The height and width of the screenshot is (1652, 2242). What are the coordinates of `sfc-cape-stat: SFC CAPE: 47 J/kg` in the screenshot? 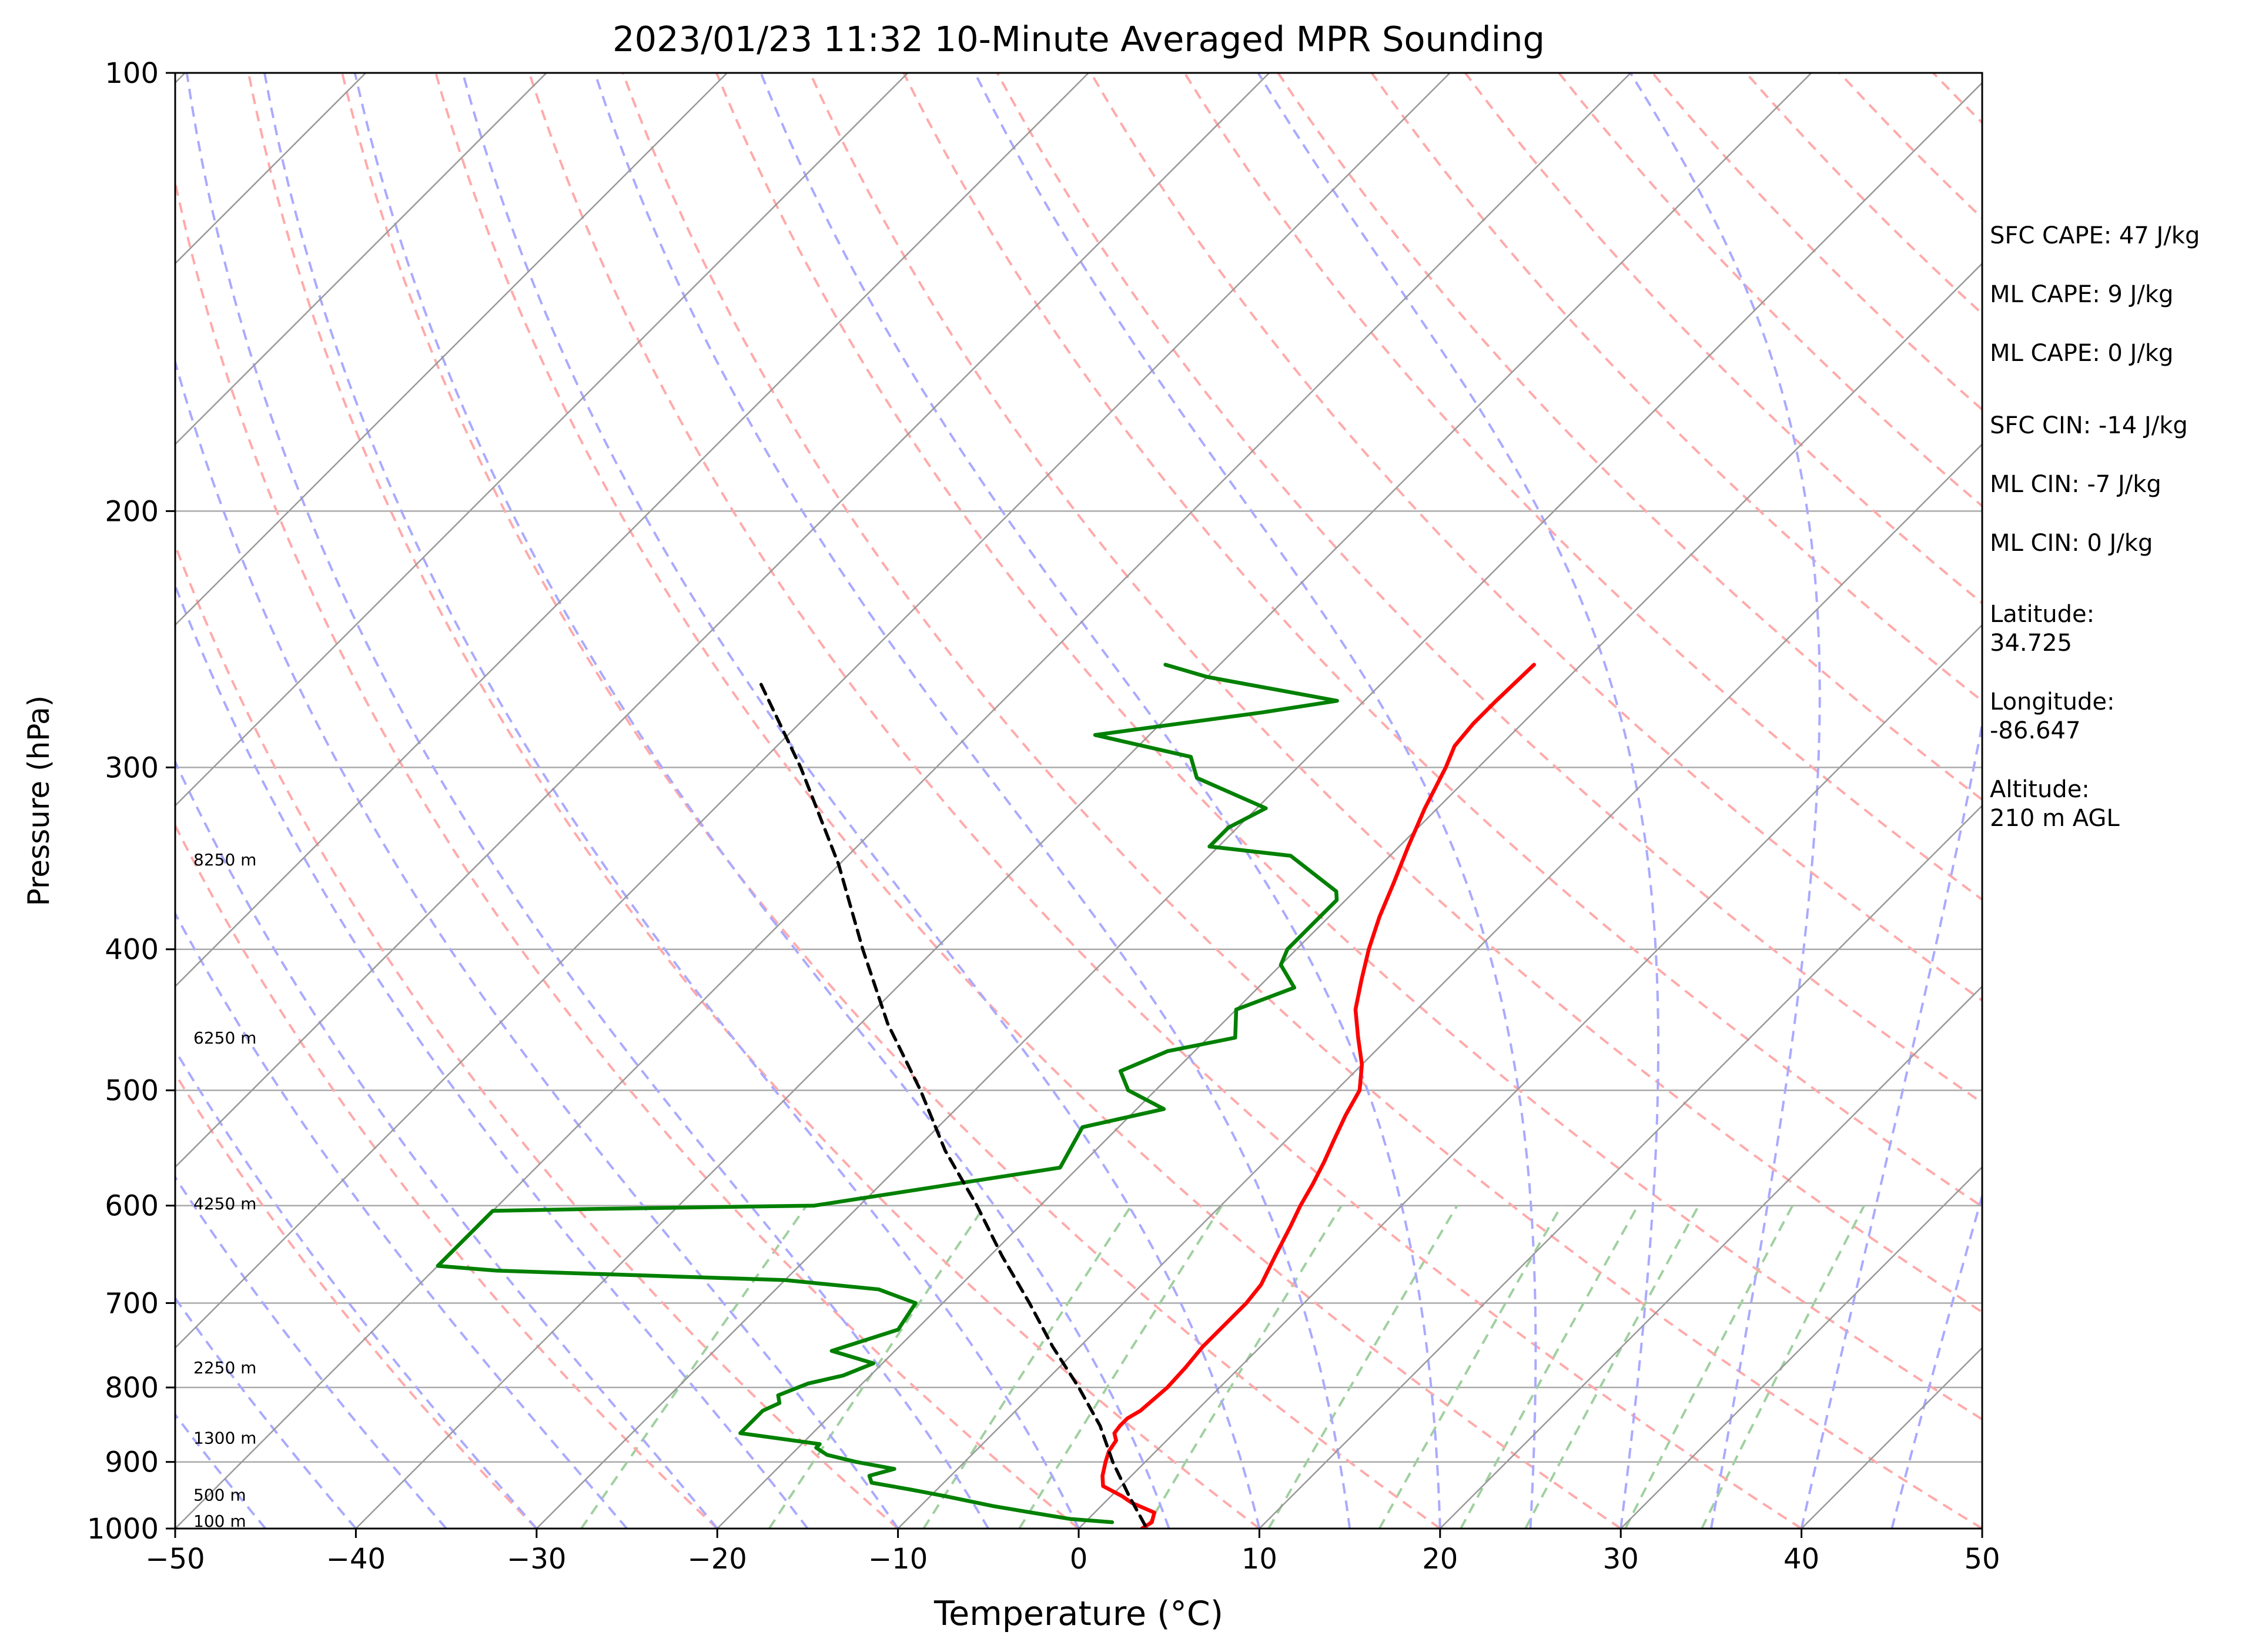 It's located at (2095, 236).